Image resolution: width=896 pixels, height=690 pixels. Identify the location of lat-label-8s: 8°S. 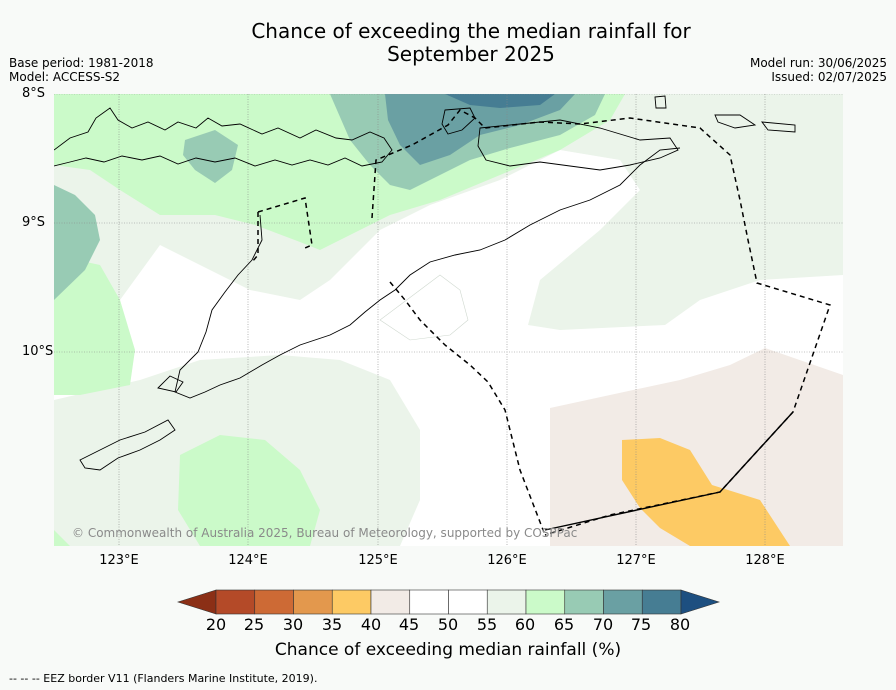
(34, 93).